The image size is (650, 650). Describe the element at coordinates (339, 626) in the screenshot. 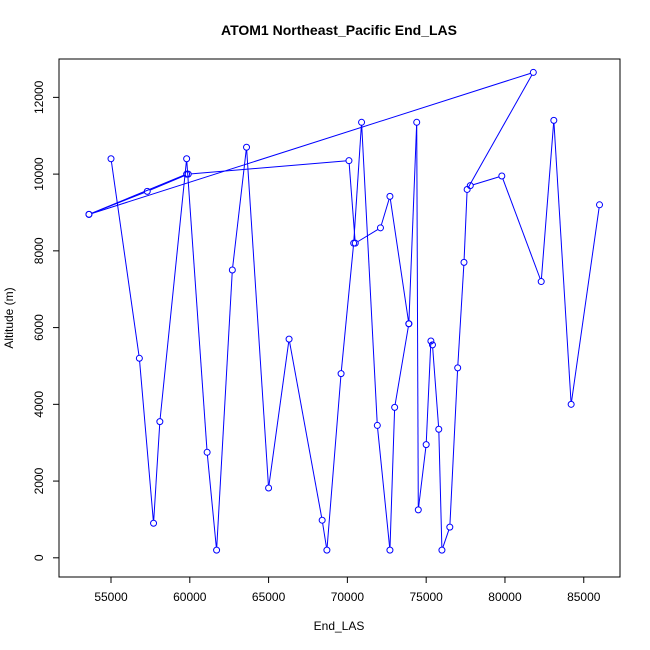

I see `x-axis-label: End_LAS` at that location.